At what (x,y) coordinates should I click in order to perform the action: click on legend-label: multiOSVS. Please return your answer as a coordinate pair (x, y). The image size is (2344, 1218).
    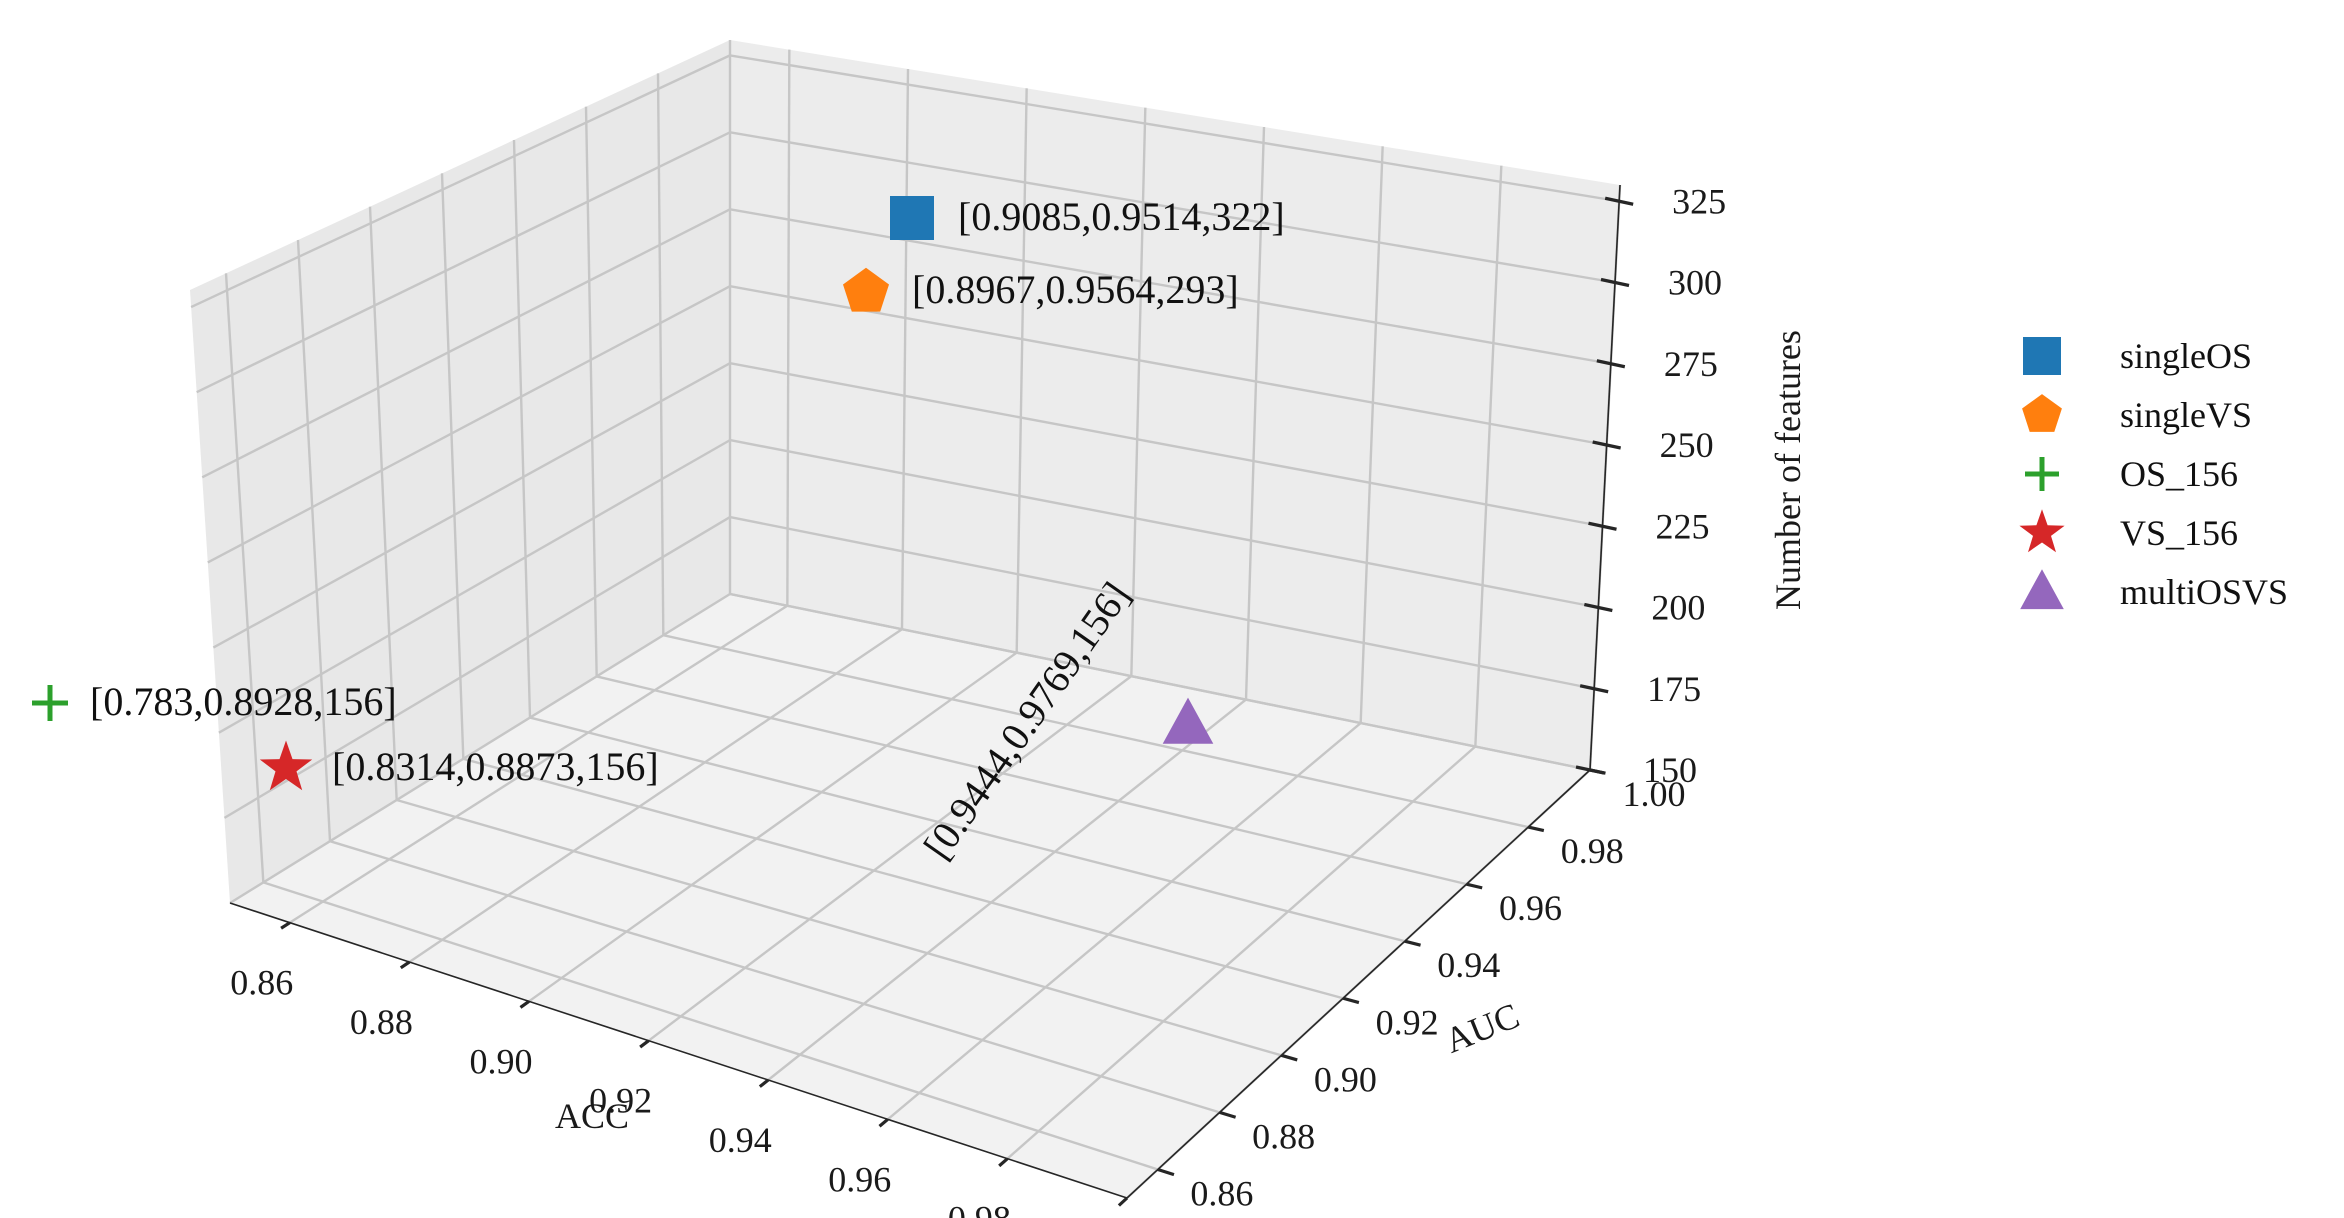
    Looking at the image, I should click on (2204, 592).